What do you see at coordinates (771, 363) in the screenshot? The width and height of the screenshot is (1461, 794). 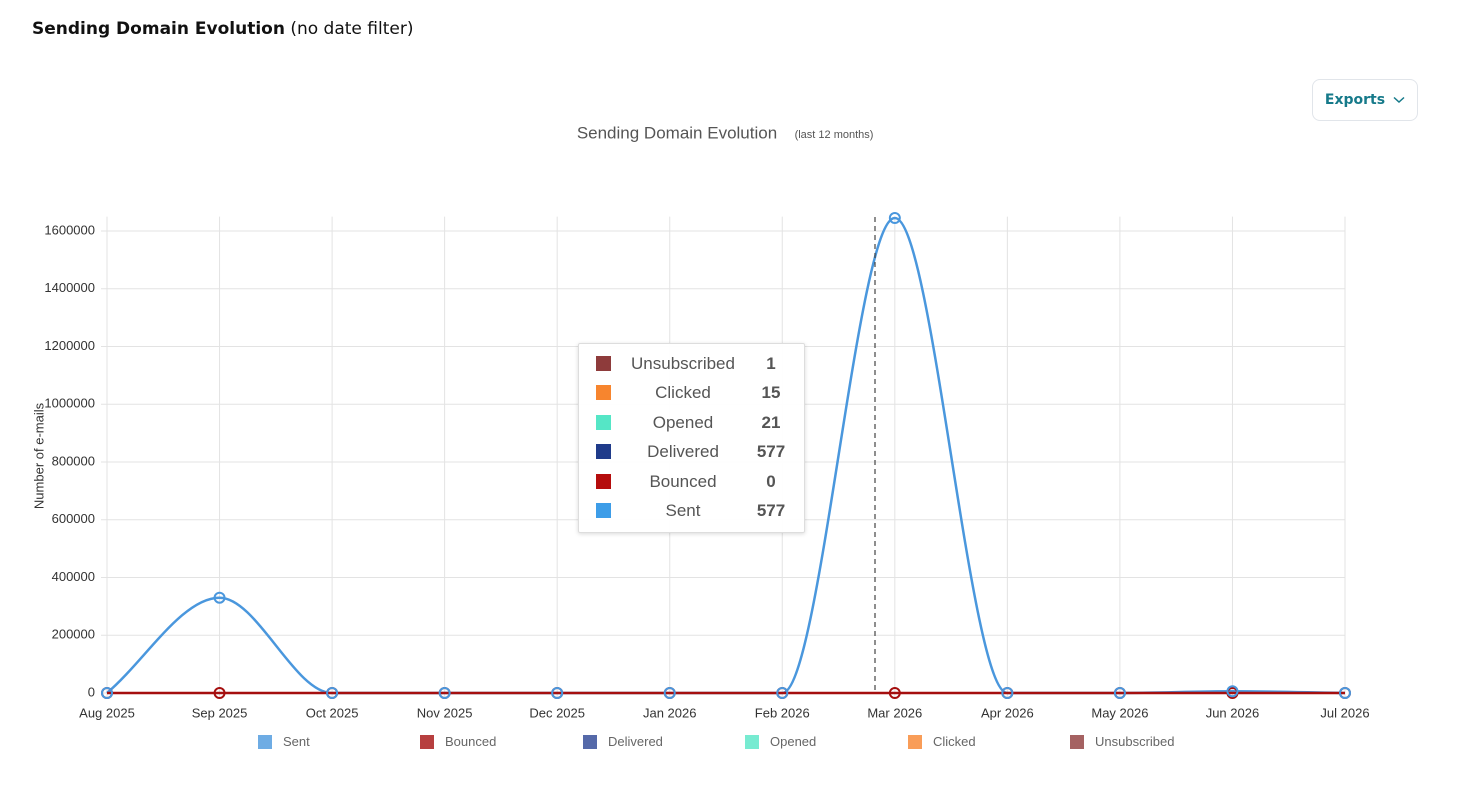 I see `tooltip-value: 1` at bounding box center [771, 363].